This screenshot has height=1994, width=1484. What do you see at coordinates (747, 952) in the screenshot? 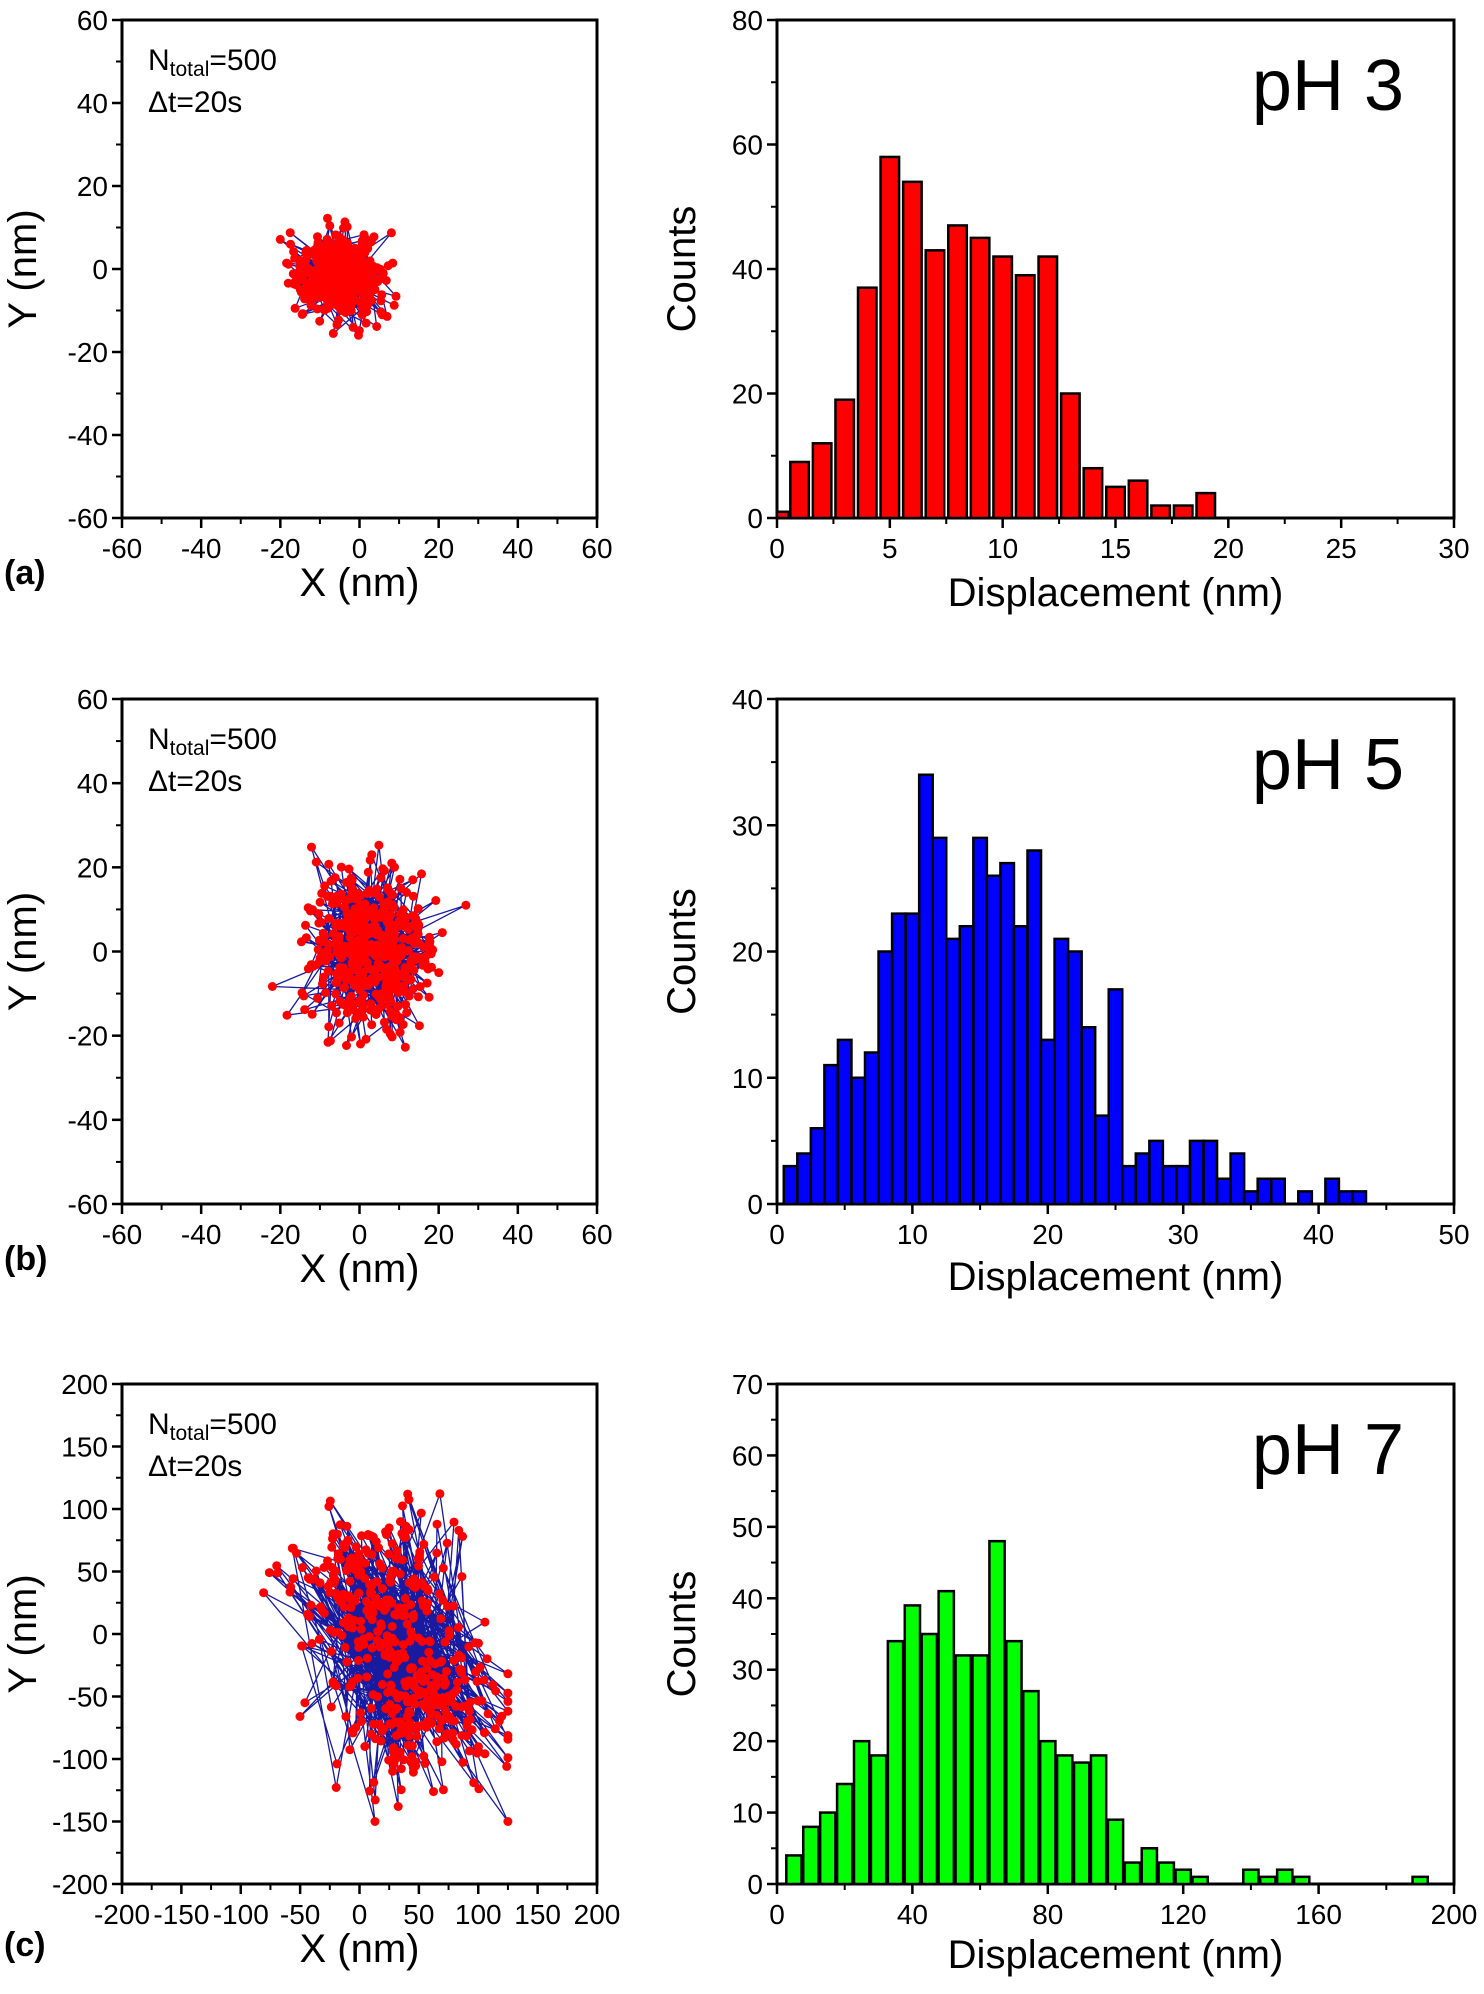
I see `y-tick-label: 20` at bounding box center [747, 952].